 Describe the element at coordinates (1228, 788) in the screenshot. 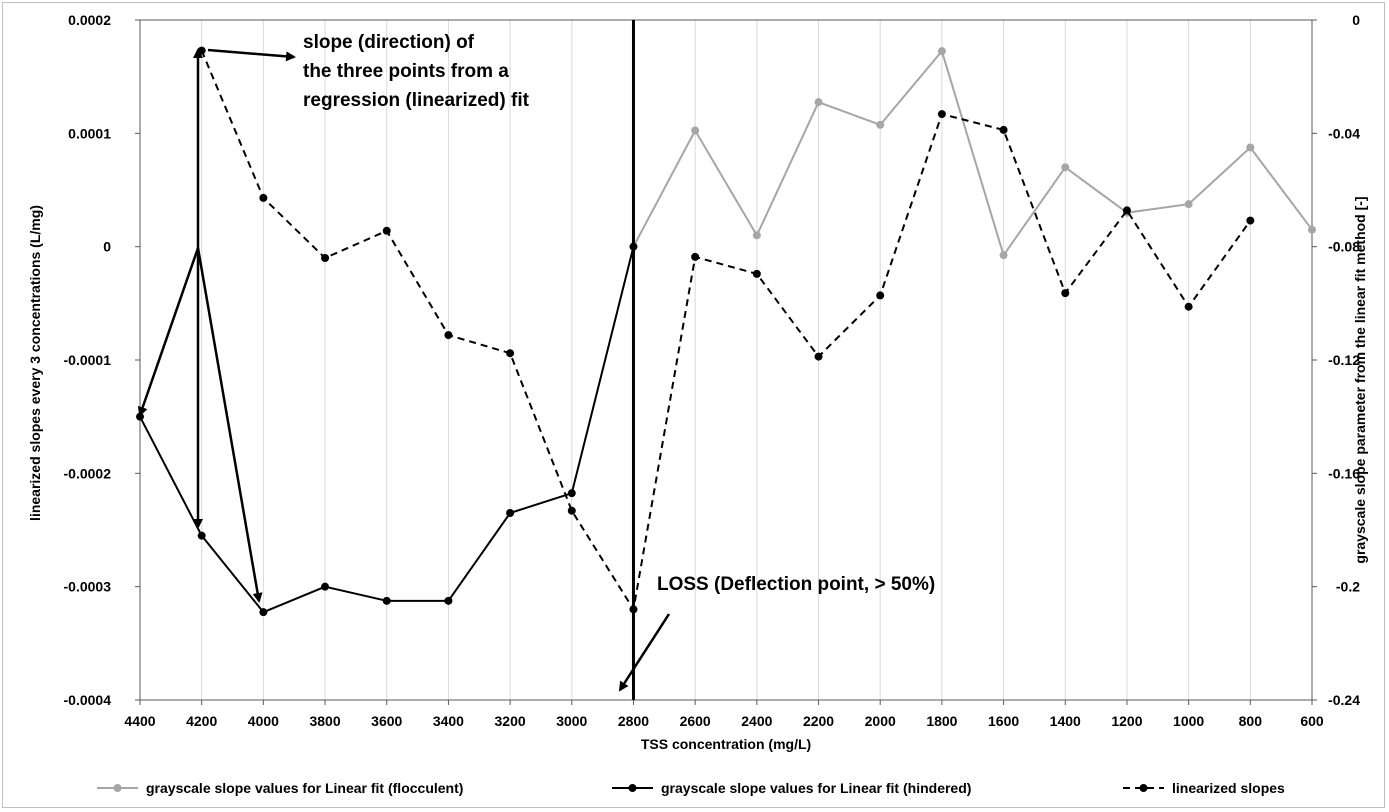

I see `legend-label-linearized: linearized slopes` at that location.